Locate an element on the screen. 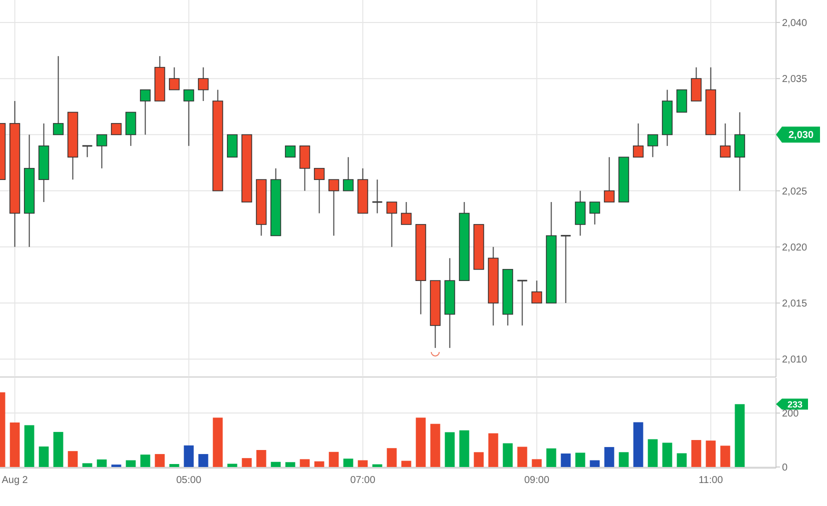  text: 2,030 is located at coordinates (801, 136).